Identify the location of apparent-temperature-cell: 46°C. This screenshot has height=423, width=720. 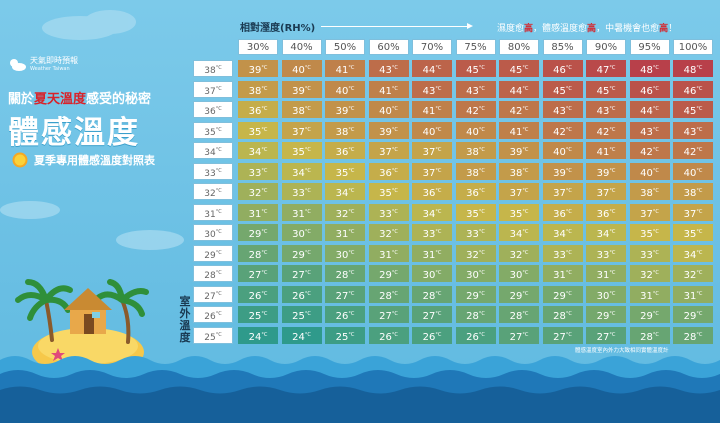
(649, 89).